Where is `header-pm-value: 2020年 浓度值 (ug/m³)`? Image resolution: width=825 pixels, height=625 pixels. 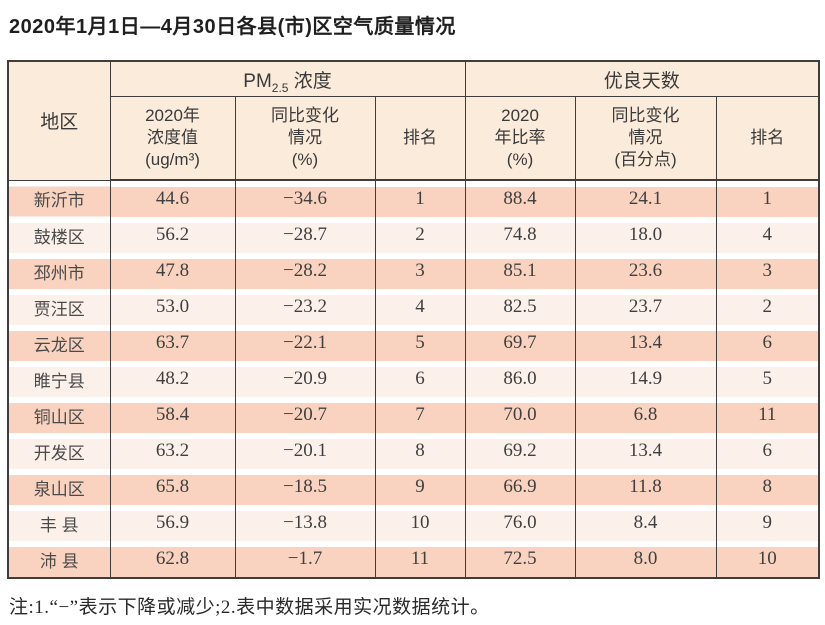
header-pm-value: 2020年 浓度值 (ug/m³) is located at coordinates (172, 138).